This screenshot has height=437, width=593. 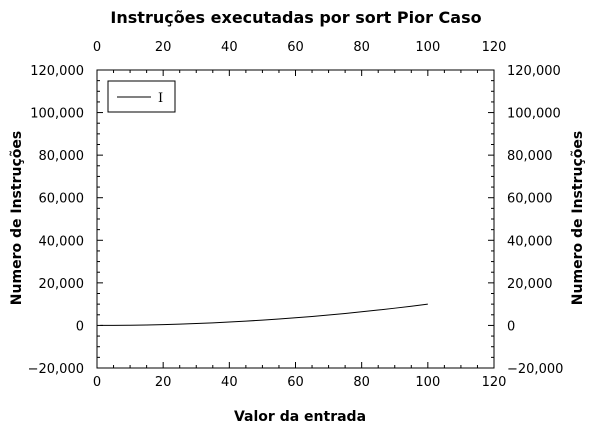 What do you see at coordinates (361, 382) in the screenshot?
I see `x-tick-label-bottom: 80` at bounding box center [361, 382].